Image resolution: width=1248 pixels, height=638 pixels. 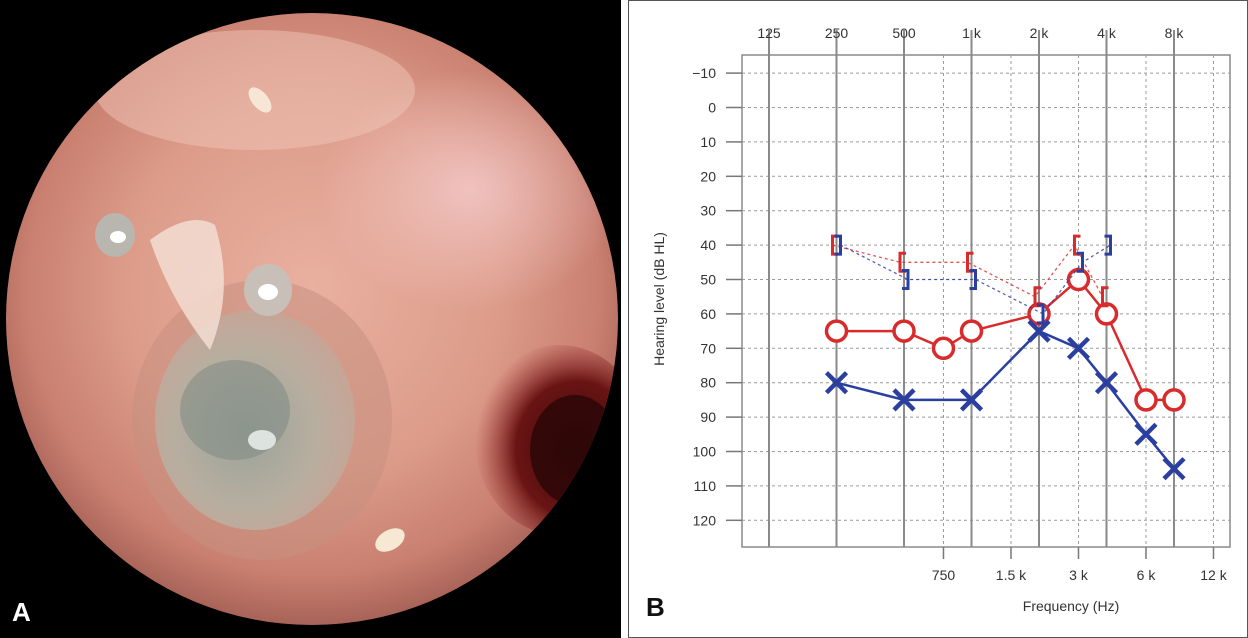 I want to click on y-tick-label: 50, so click(x=708, y=280).